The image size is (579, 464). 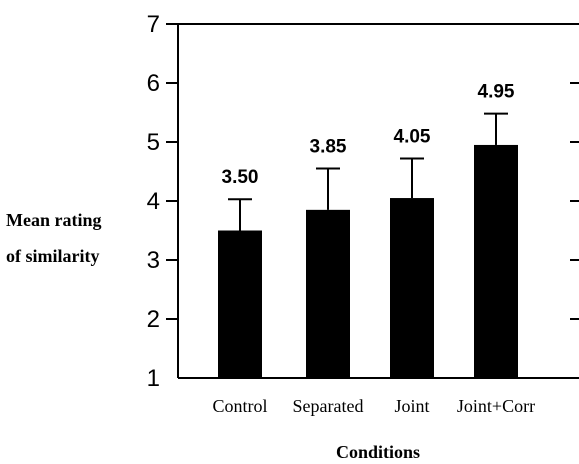 I want to click on error-bars, so click(x=368, y=171).